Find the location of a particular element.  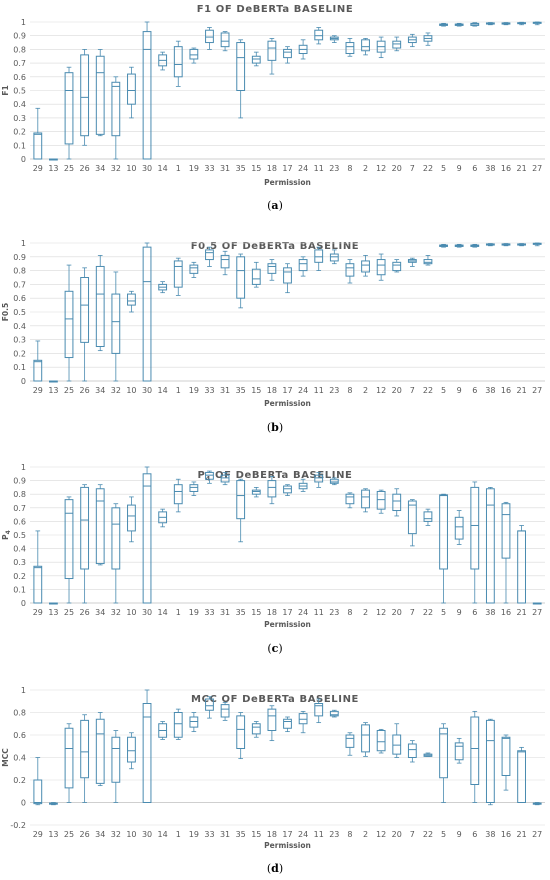

y-tick-label: 0.6 is located at coordinates (19, 521).